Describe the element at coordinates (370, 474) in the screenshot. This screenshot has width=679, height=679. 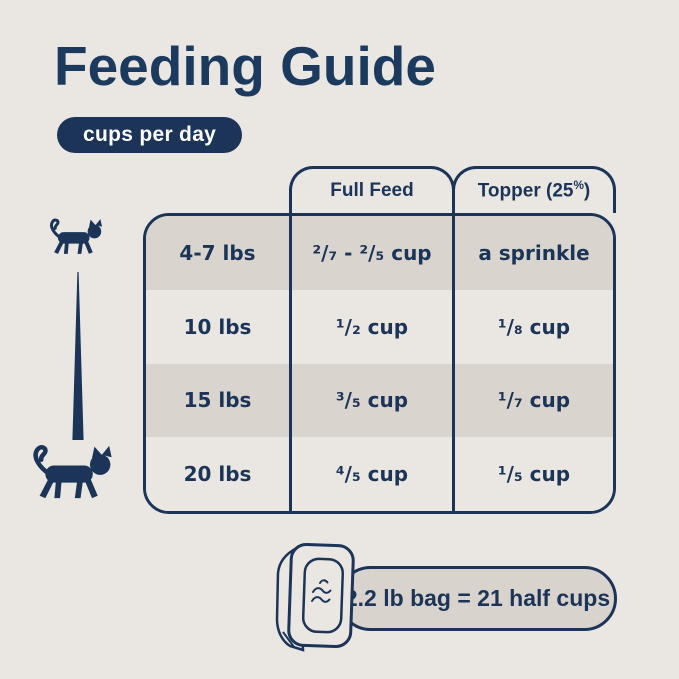
I see `full-feed-cell: ⁴/₅ cup` at that location.